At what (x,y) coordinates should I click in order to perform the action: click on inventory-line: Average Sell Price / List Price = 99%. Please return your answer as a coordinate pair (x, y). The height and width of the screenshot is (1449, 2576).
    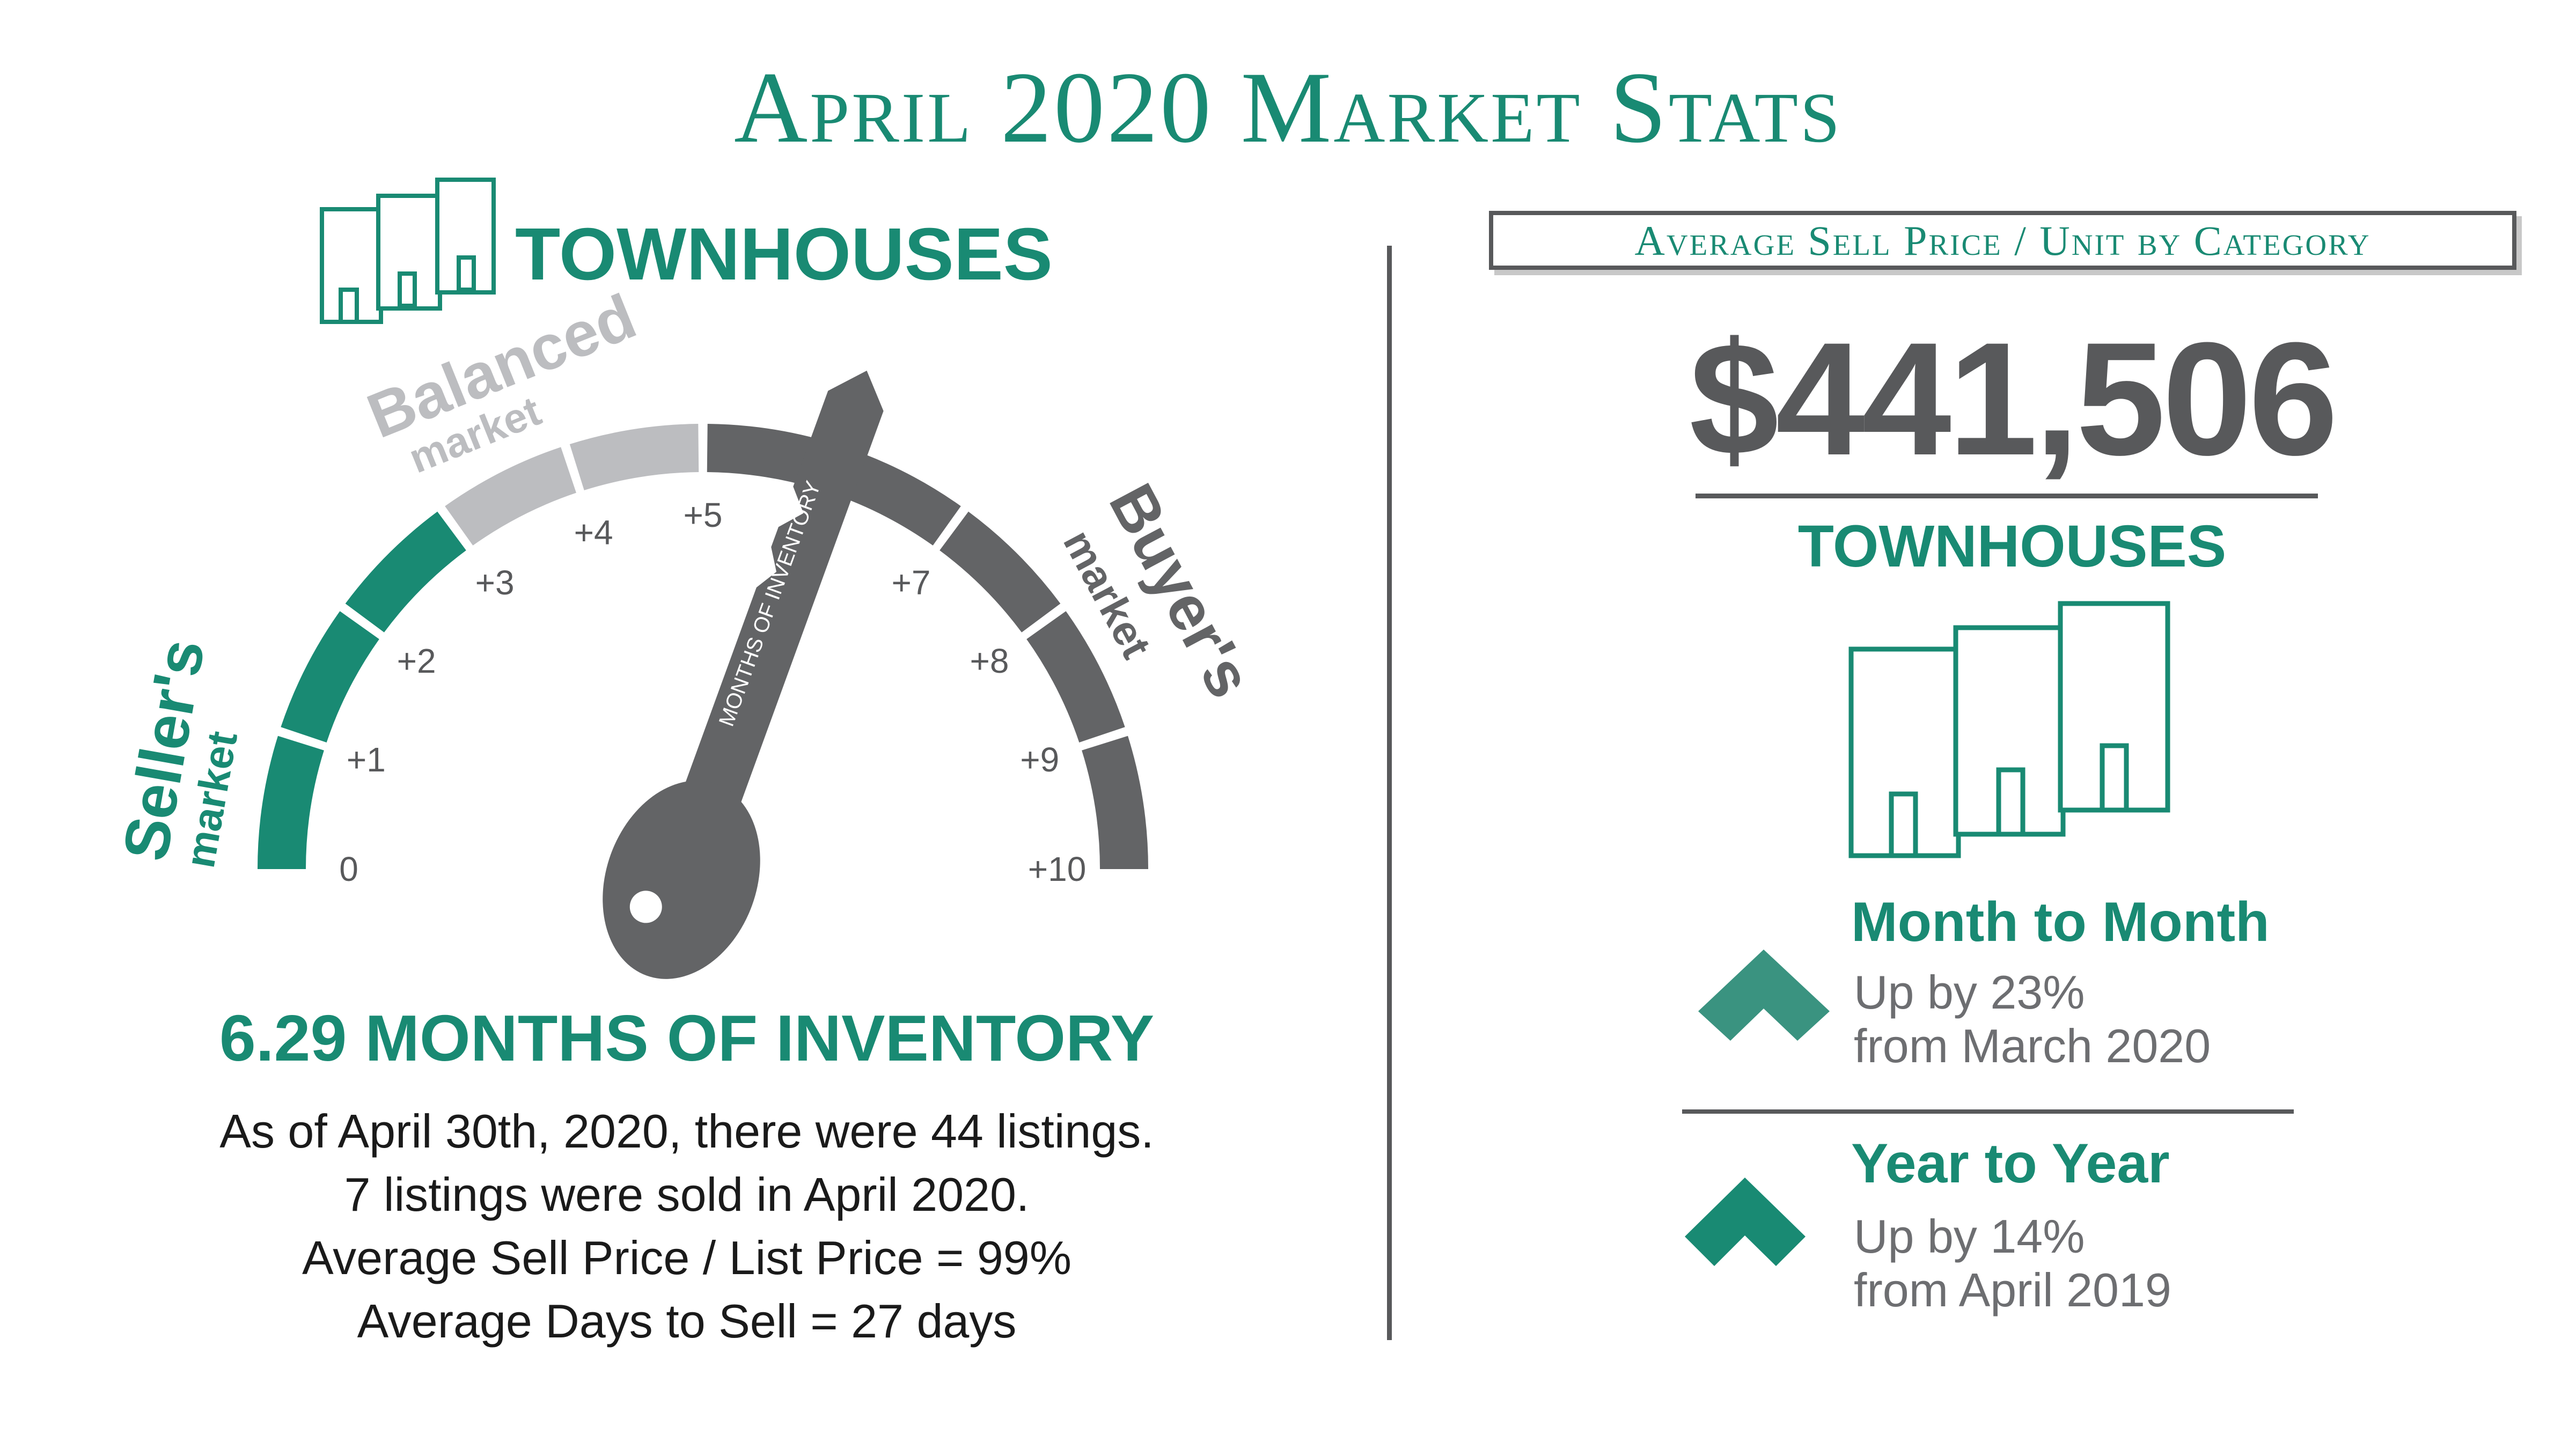
    Looking at the image, I should click on (687, 1257).